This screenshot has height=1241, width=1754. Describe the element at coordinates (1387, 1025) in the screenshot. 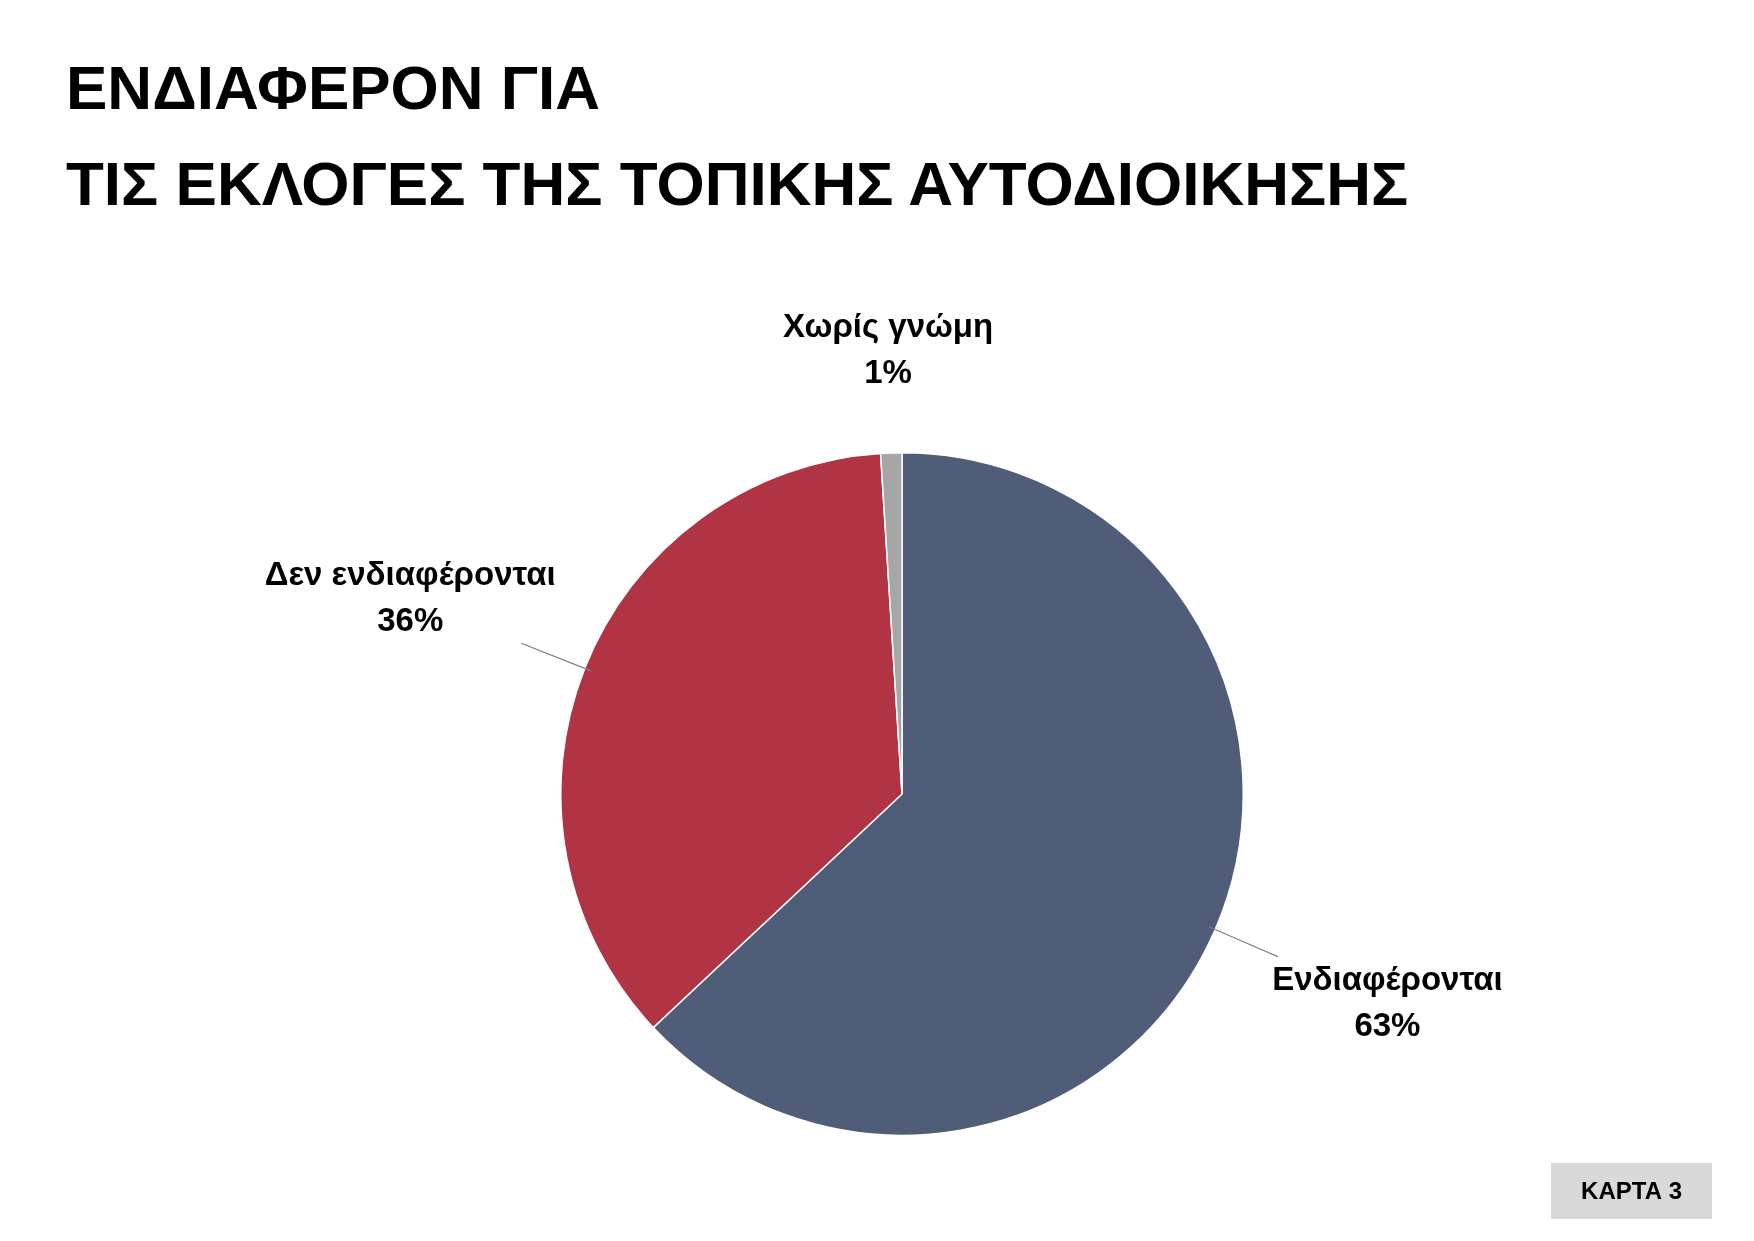

I see `data-label: 63%` at that location.